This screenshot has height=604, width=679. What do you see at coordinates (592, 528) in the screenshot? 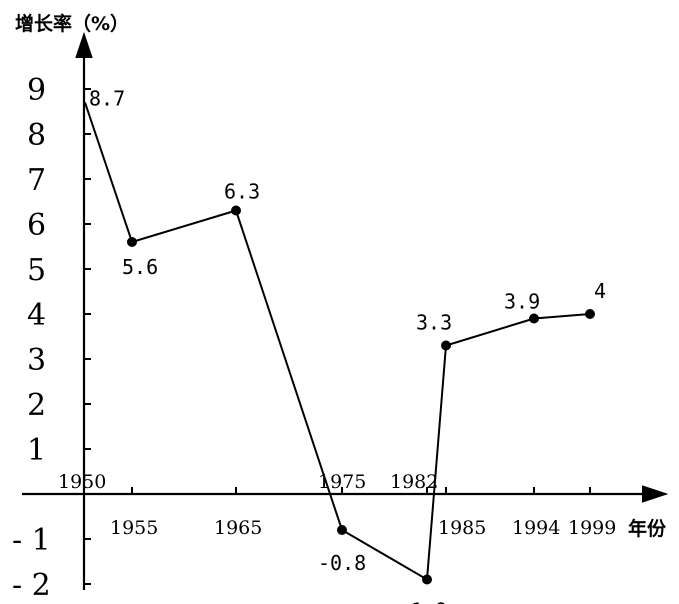
I see `x-tick-label: 1999` at bounding box center [592, 528].